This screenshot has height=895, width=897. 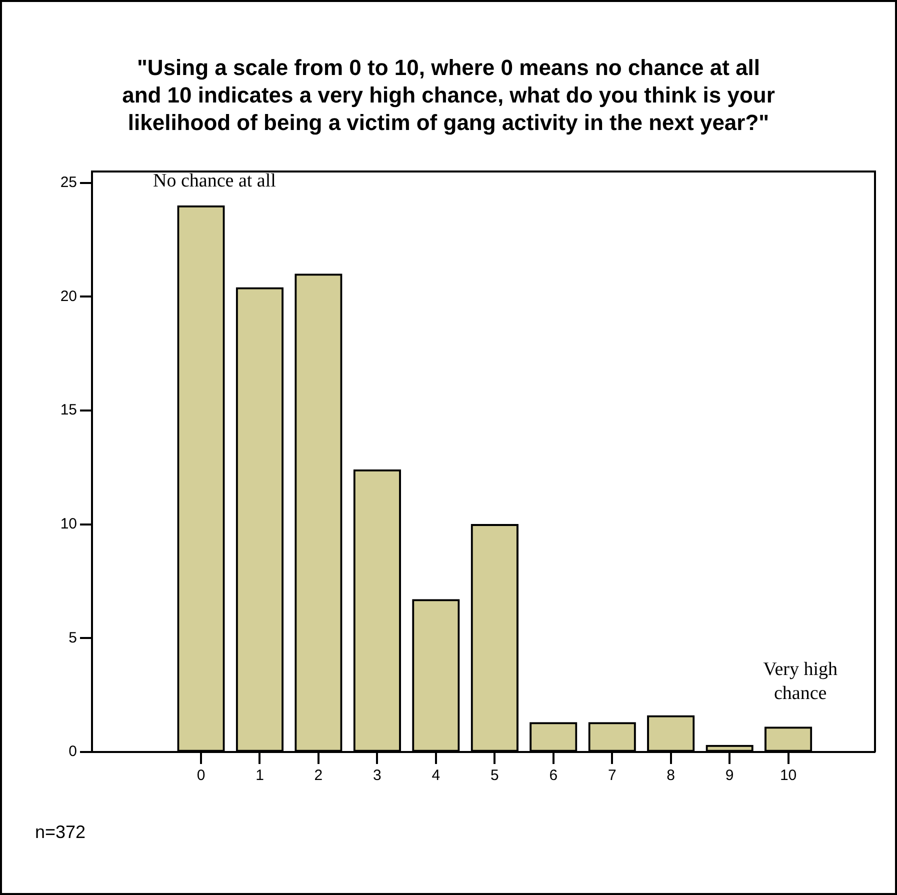 I want to click on x-tick-label: 4, so click(x=436, y=775).